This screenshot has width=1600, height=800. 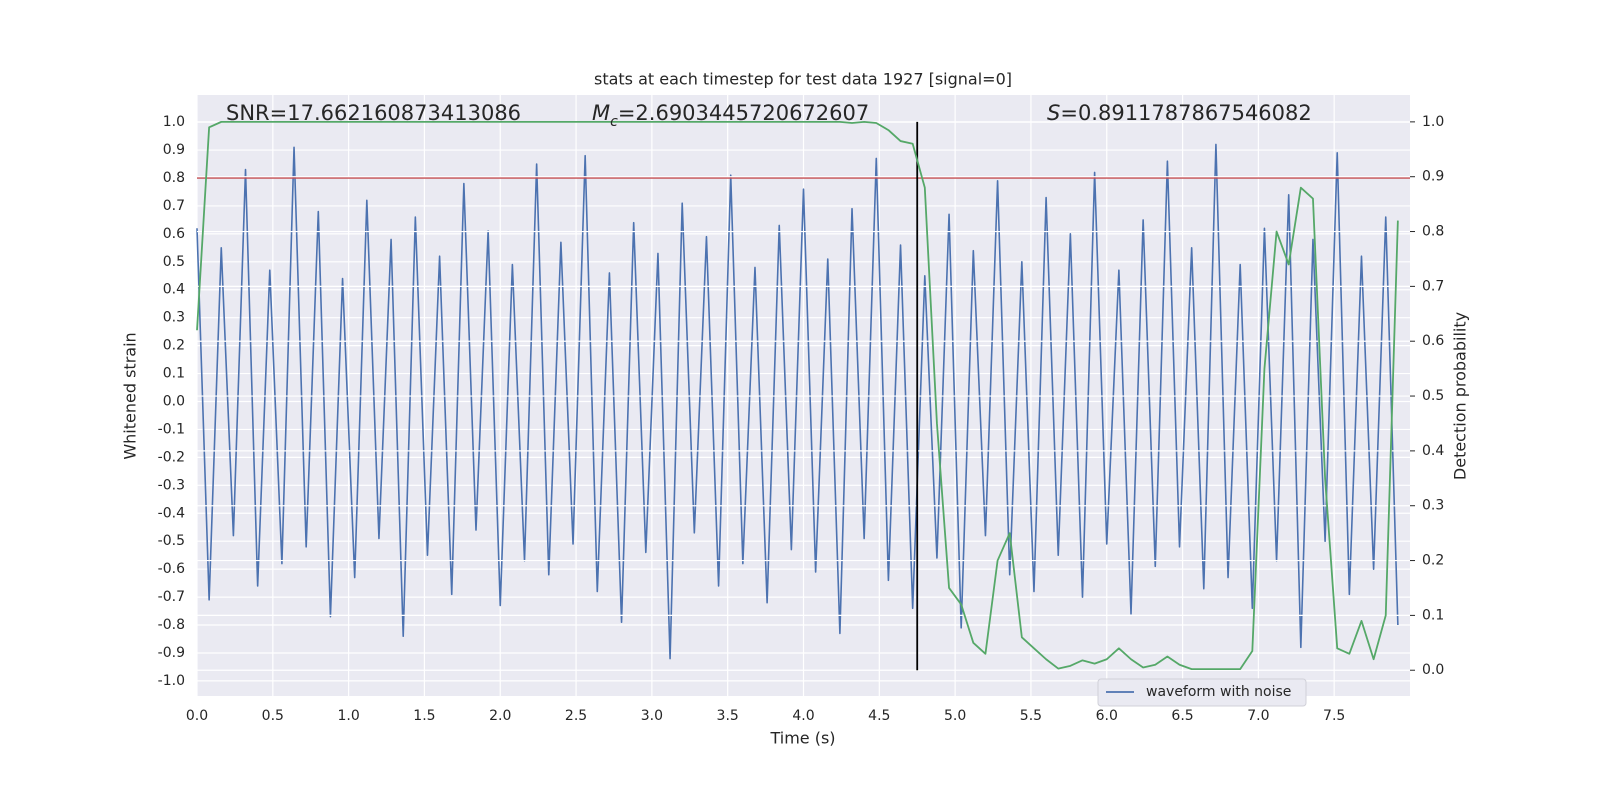 I want to click on y2-tick-label: 0.1, so click(x=1433, y=615).